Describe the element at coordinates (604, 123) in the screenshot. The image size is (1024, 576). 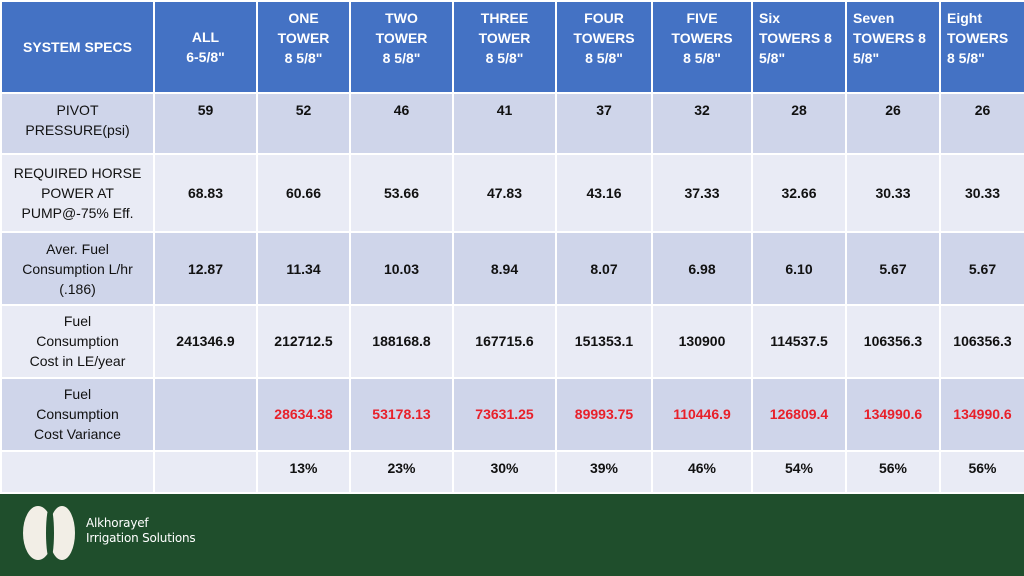
I see `table-cell: 37` at that location.